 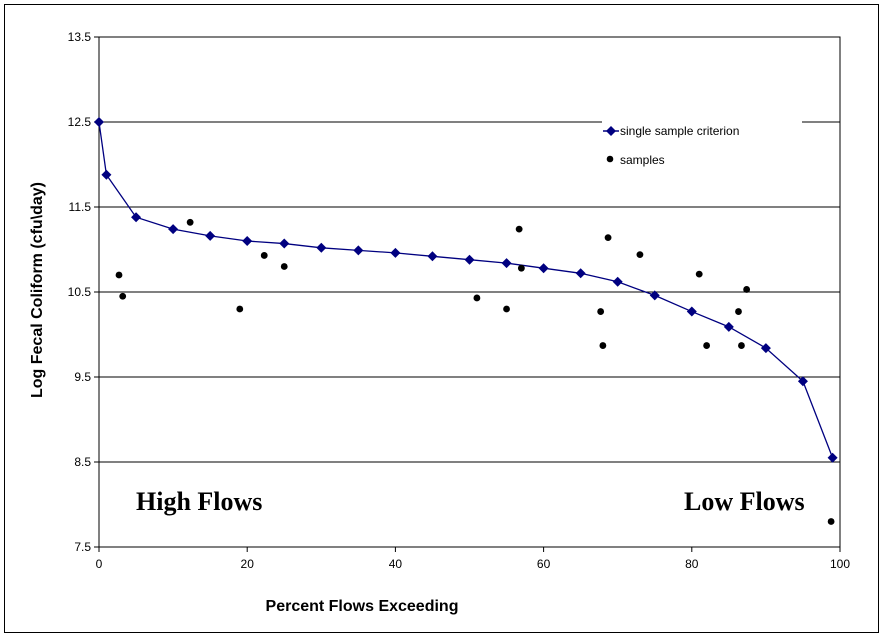 What do you see at coordinates (611, 131) in the screenshot?
I see `legend-diamond-marker` at bounding box center [611, 131].